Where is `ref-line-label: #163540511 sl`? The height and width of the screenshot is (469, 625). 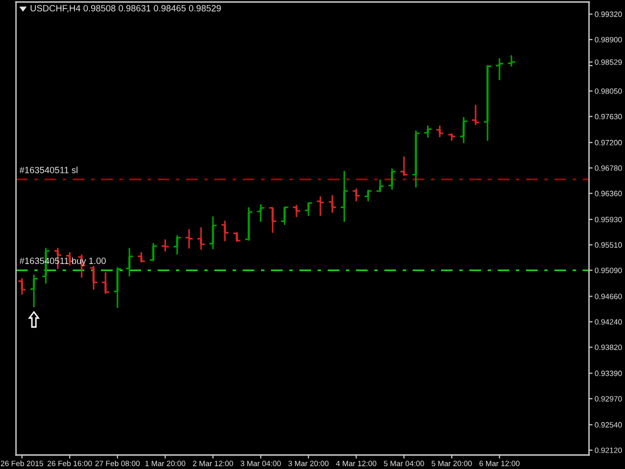
ref-line-label: #163540511 sl is located at coordinates (48, 170).